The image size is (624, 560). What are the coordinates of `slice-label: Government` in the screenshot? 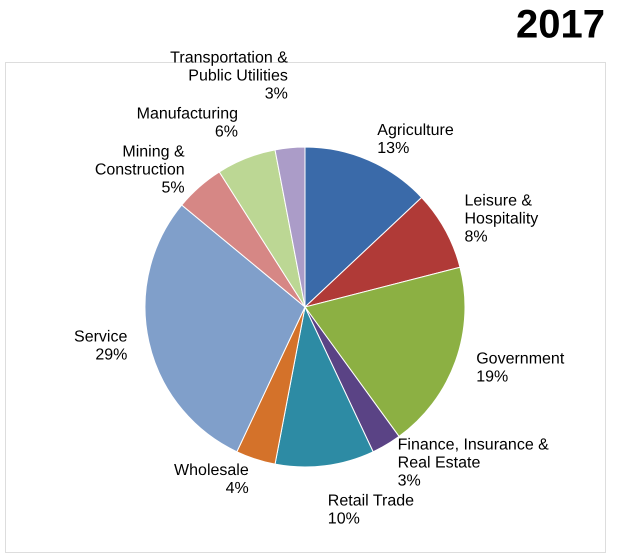 It's located at (520, 359).